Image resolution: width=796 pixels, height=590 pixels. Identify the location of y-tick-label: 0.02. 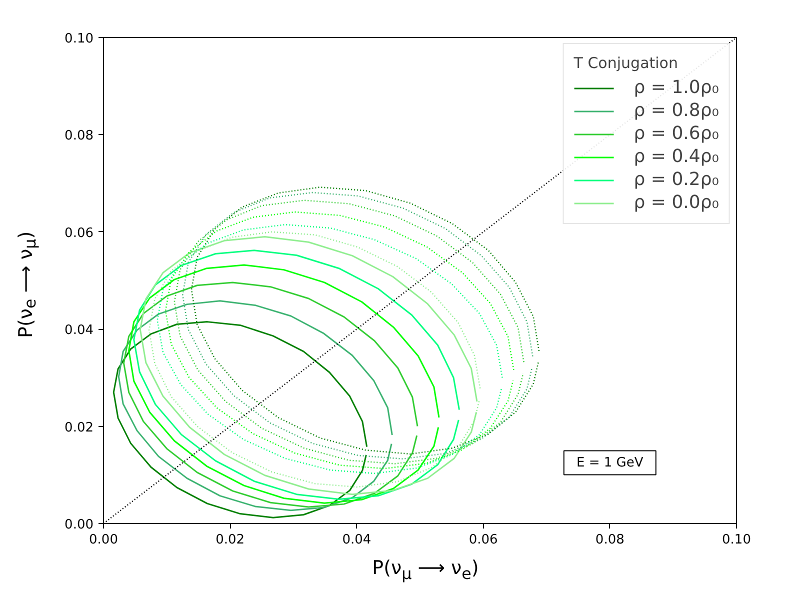
(79, 428).